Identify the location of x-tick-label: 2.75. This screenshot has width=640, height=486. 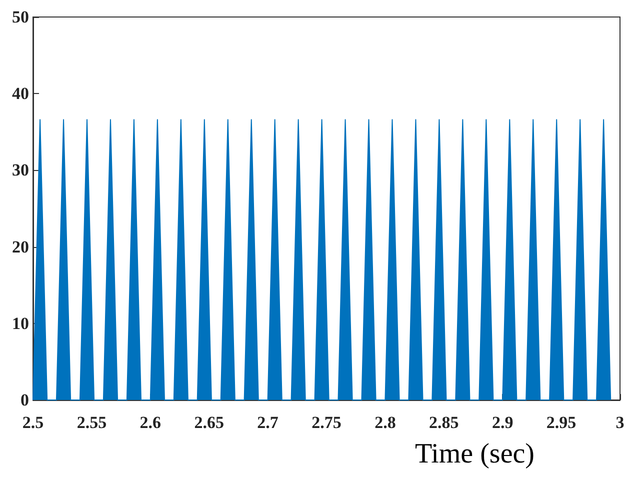
(327, 422).